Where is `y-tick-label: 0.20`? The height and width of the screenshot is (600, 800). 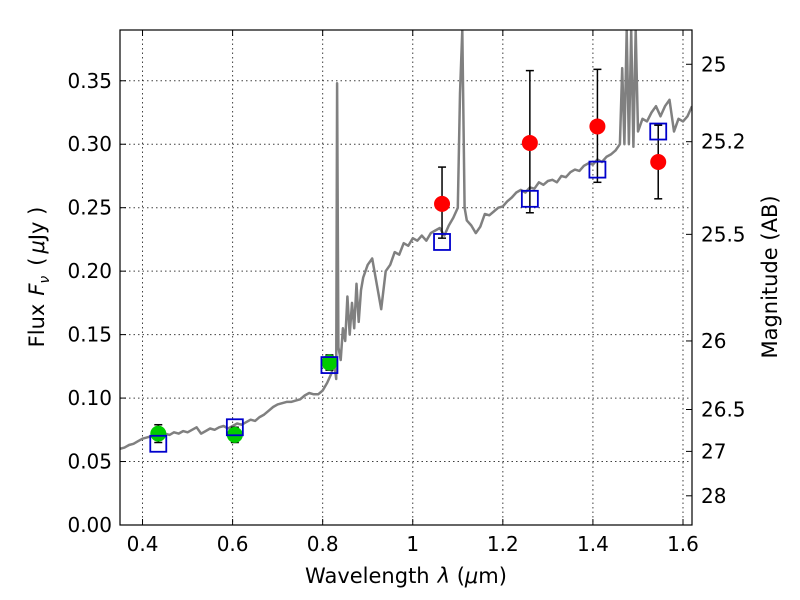 y-tick-label: 0.20 is located at coordinates (89, 271).